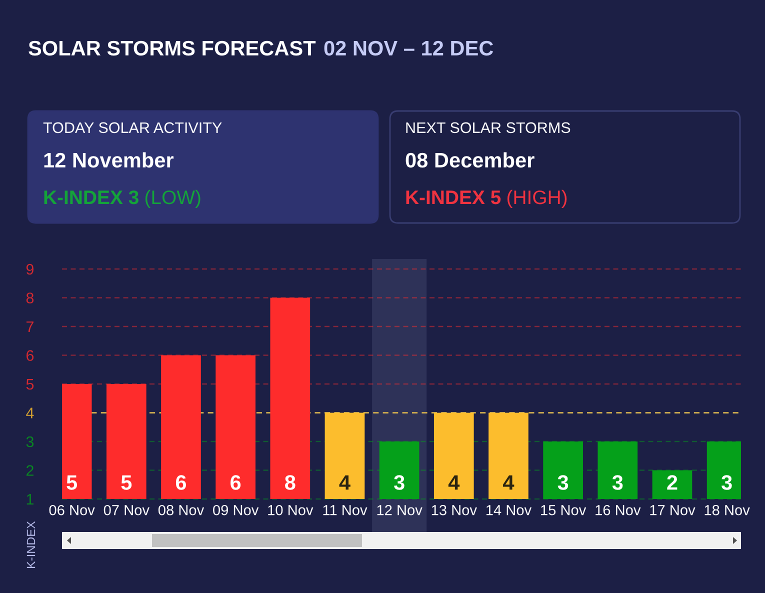  Describe the element at coordinates (399, 510) in the screenshot. I see `x-tick-label: 12 Nov` at that location.